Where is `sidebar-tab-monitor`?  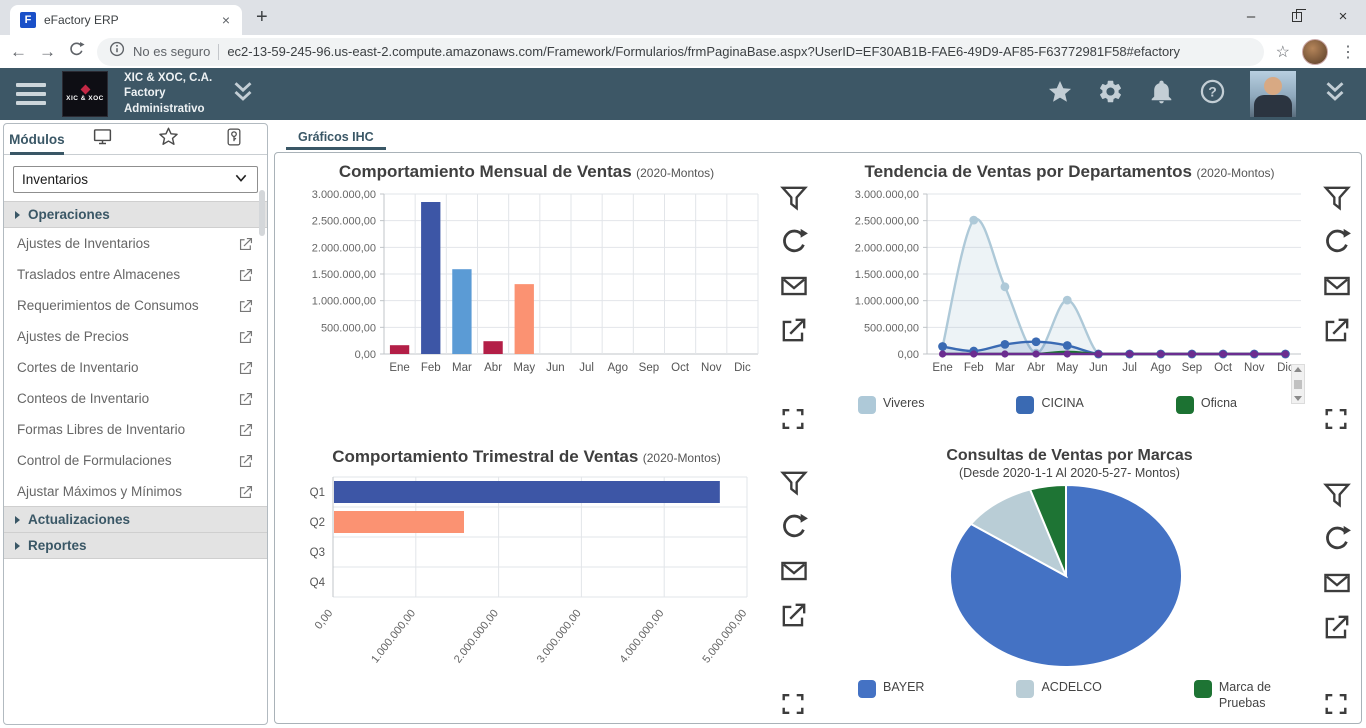 sidebar-tab-monitor is located at coordinates (103, 139).